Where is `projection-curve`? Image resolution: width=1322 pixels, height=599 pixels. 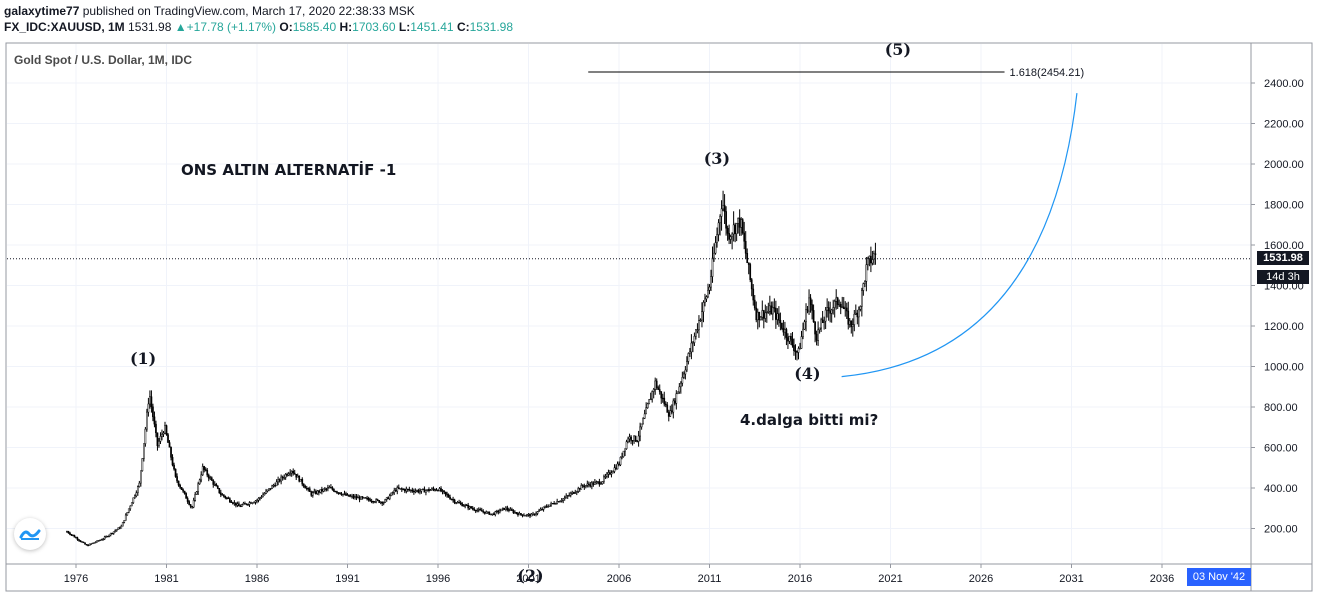
projection-curve is located at coordinates (959, 235).